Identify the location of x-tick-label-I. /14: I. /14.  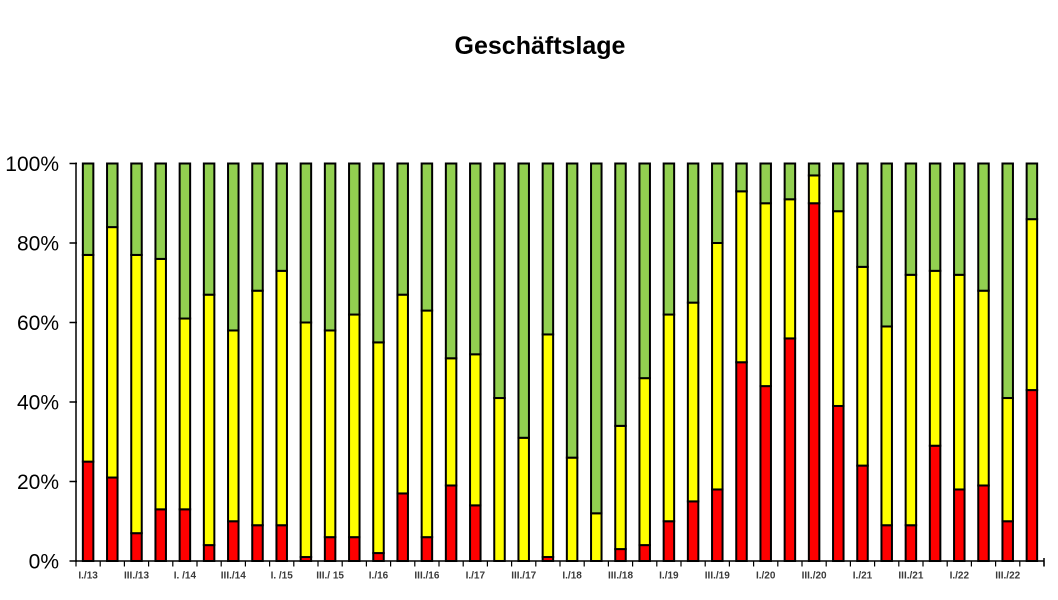
(185, 576).